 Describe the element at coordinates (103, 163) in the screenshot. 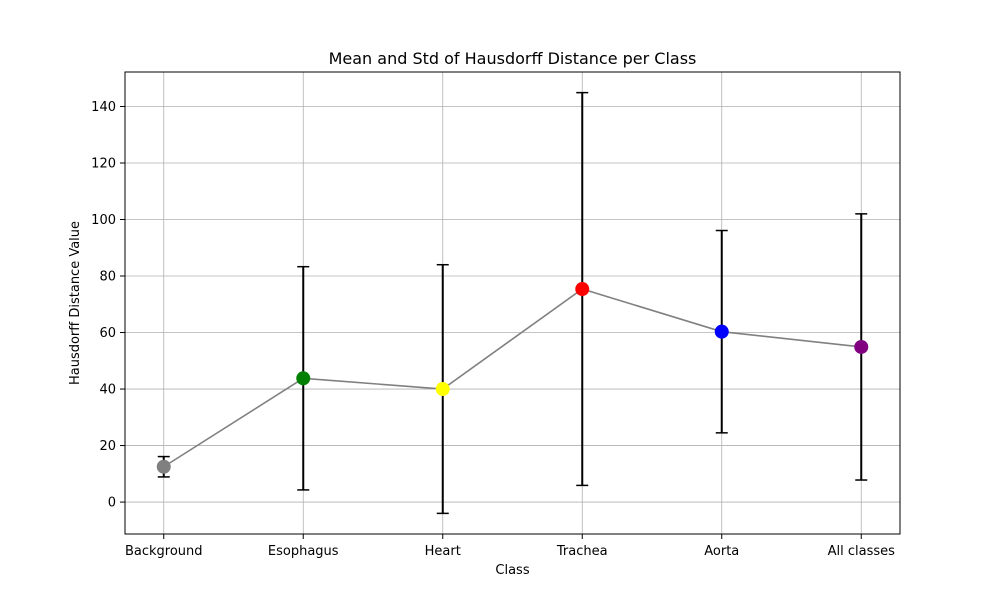

I see `y-tick-label: 120` at that location.